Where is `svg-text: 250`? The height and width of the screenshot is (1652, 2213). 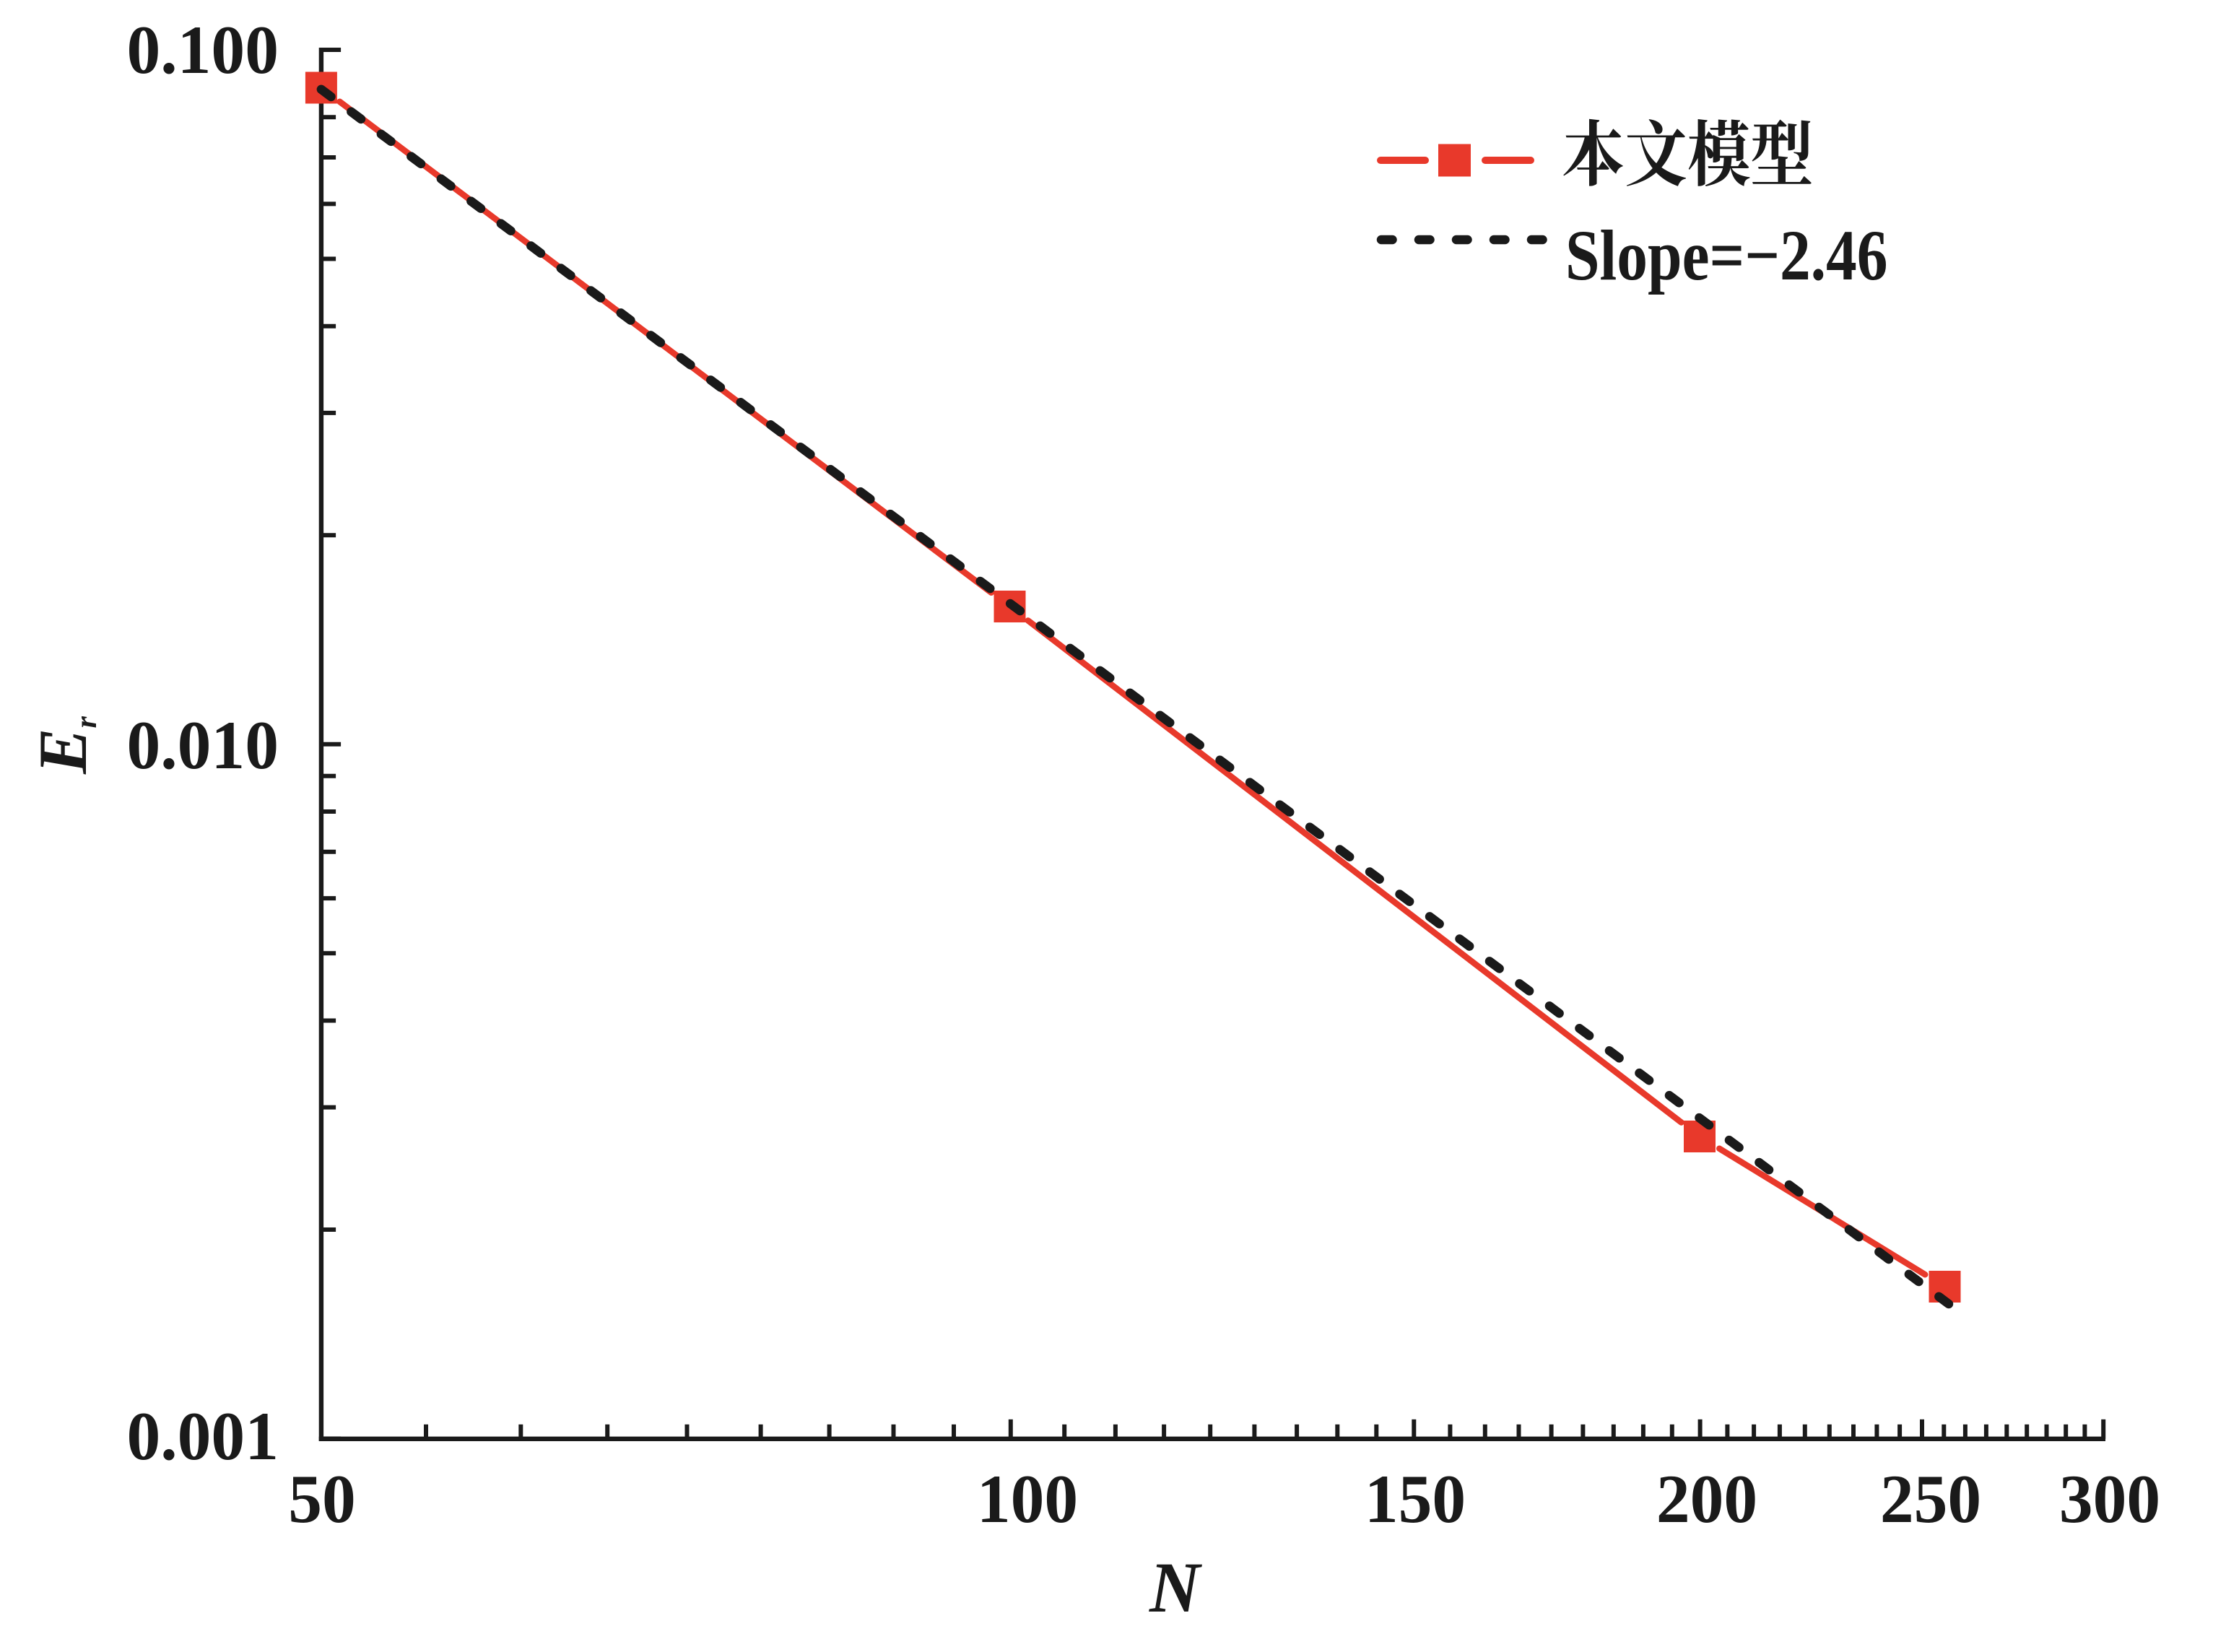
svg-text: 250 is located at coordinates (1930, 1499).